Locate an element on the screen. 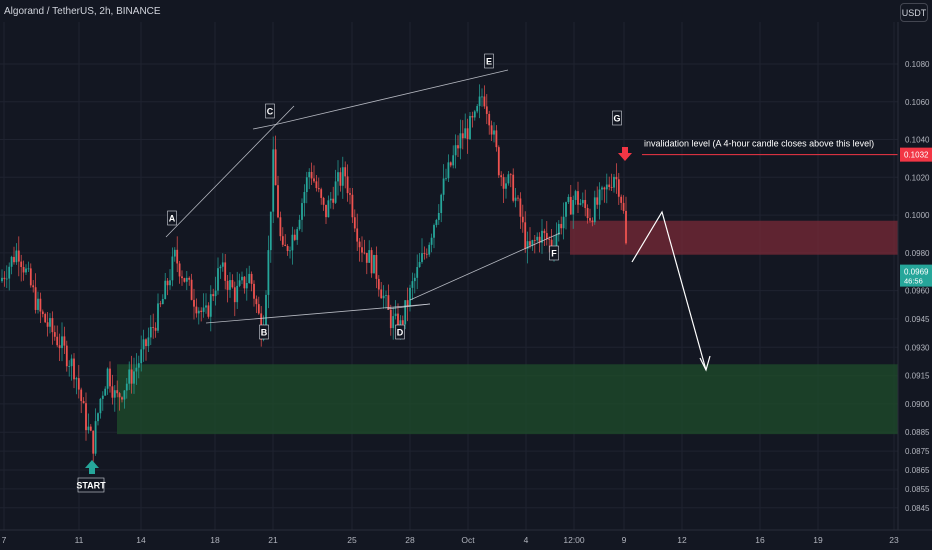 Image resolution: width=932 pixels, height=550 pixels. label-text: C is located at coordinates (270, 112).